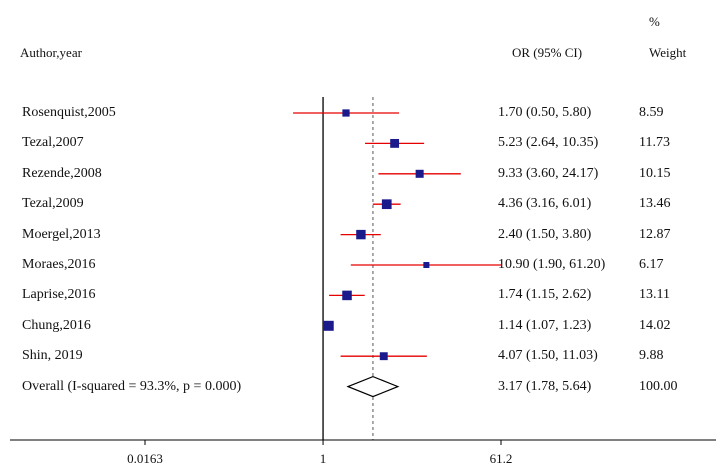 The image size is (726, 469). What do you see at coordinates (668, 52) in the screenshot?
I see `weight-header: Weight` at bounding box center [668, 52].